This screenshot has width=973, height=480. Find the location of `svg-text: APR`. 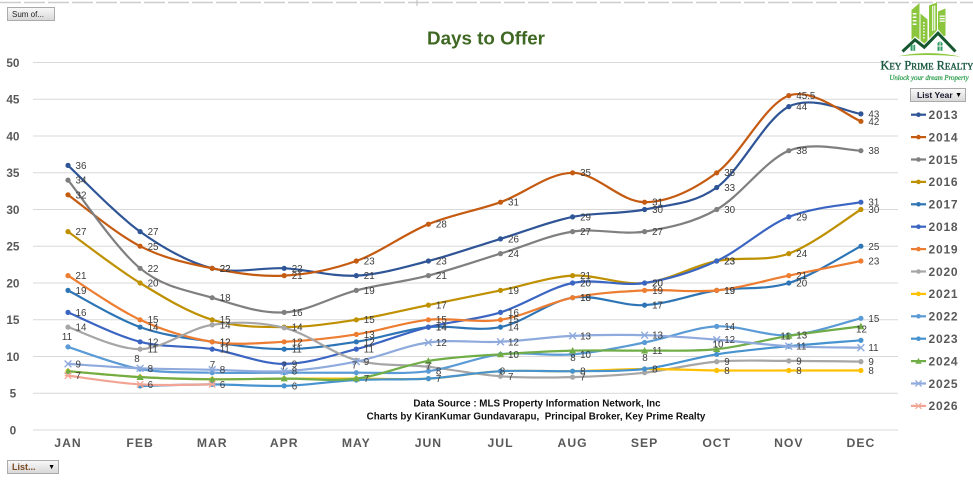

svg-text: APR is located at coordinates (284, 443).